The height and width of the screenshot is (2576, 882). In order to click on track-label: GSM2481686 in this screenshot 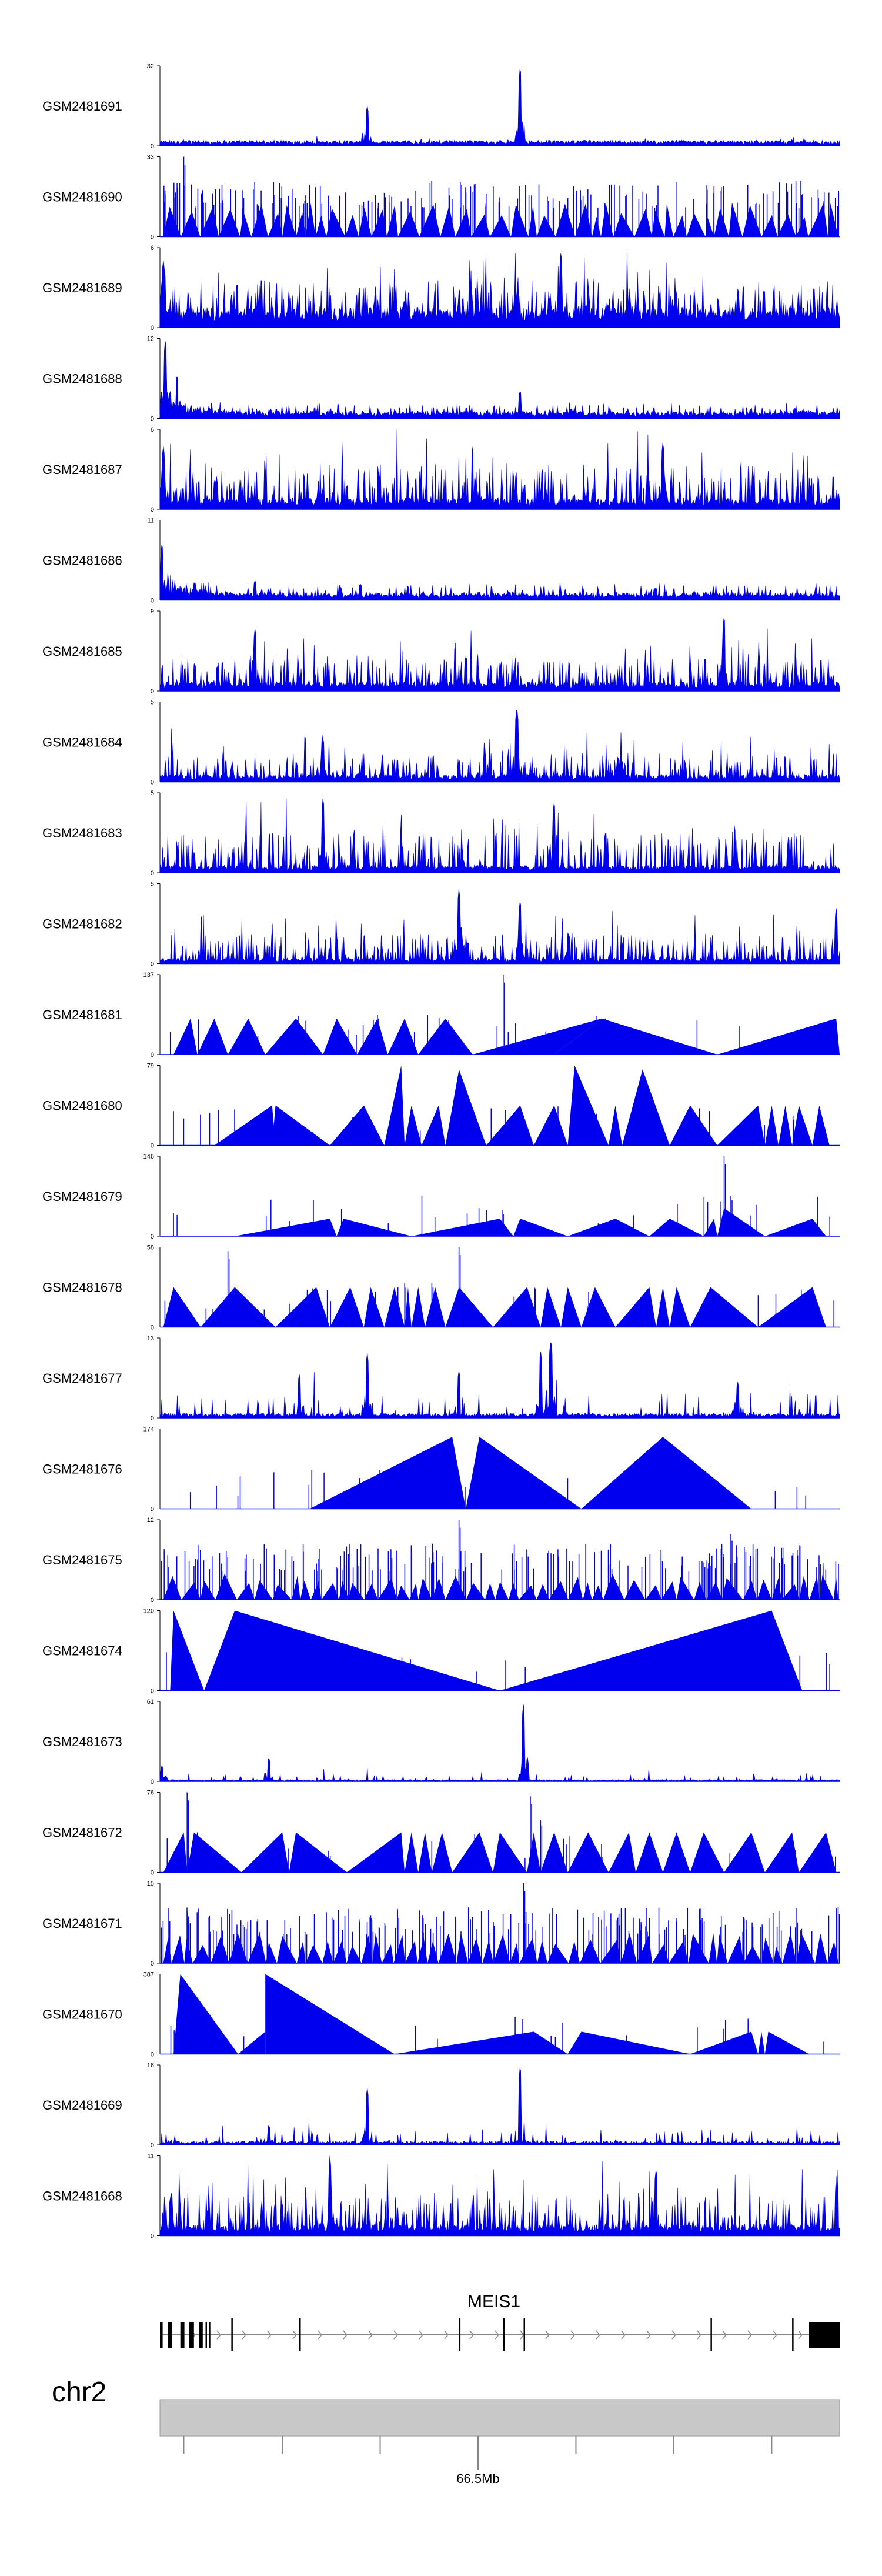, I will do `click(82, 560)`.